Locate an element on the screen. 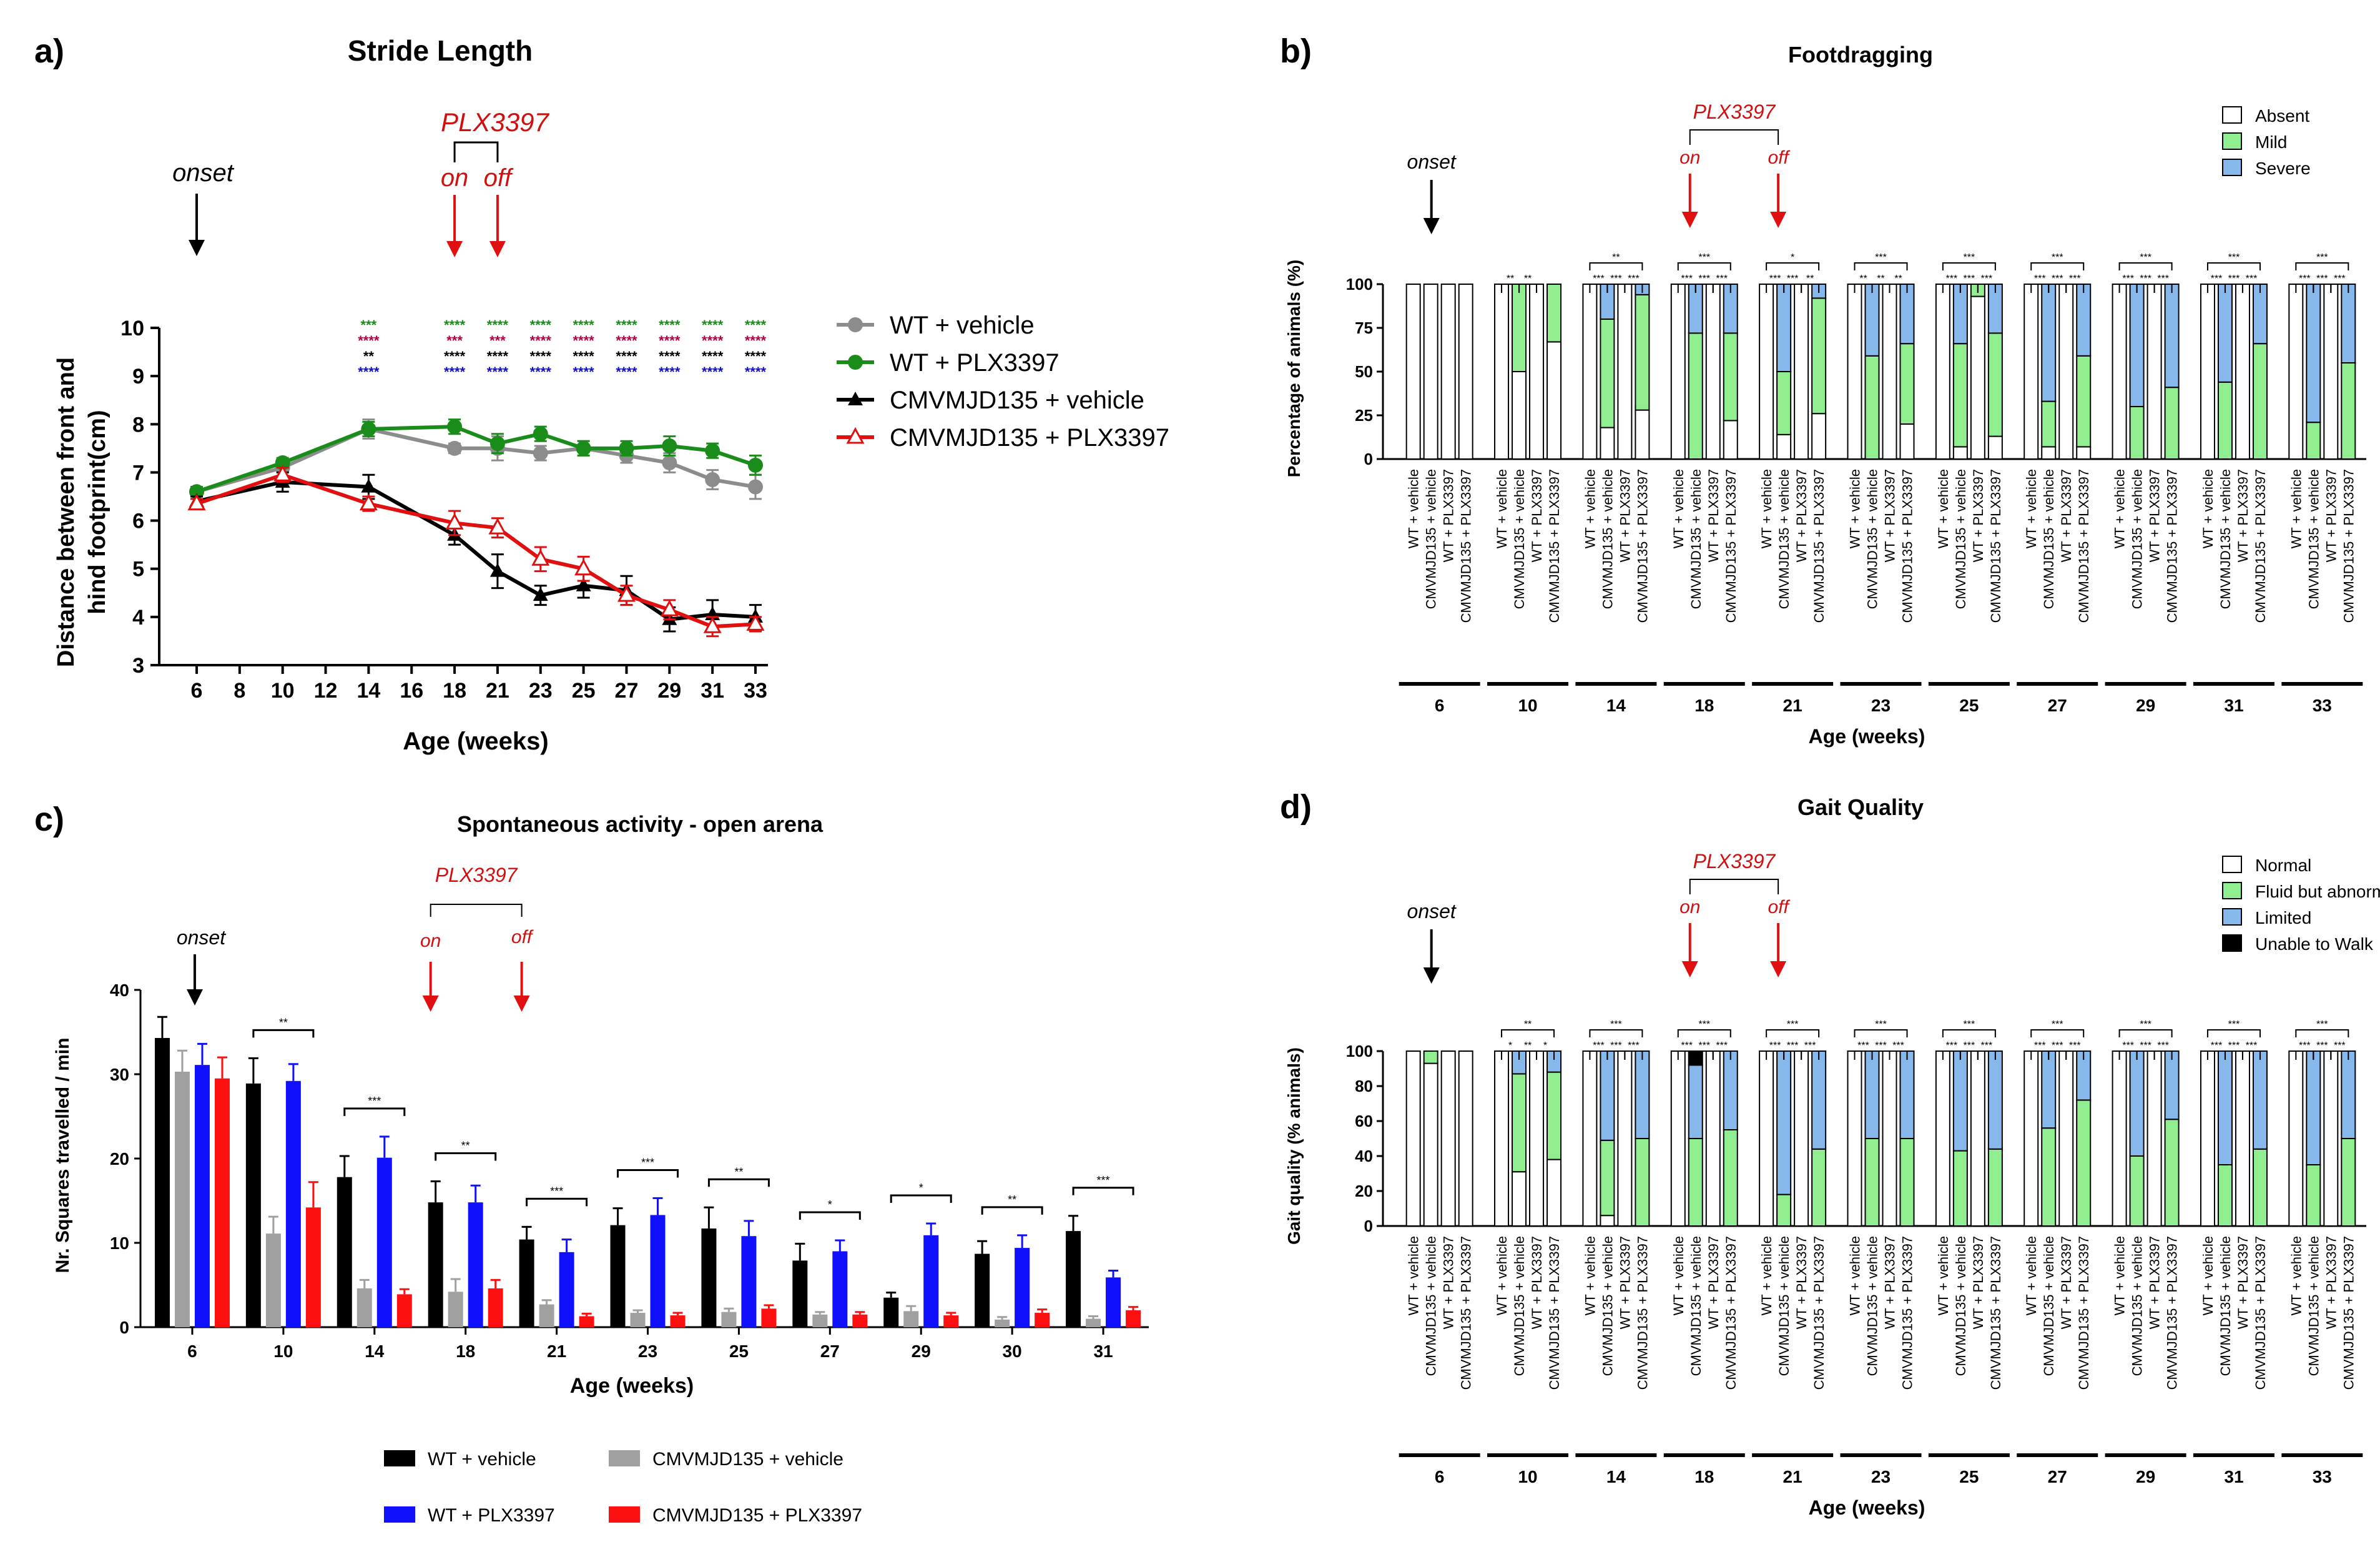  chart-a-sig-label: *** is located at coordinates (369, 325).